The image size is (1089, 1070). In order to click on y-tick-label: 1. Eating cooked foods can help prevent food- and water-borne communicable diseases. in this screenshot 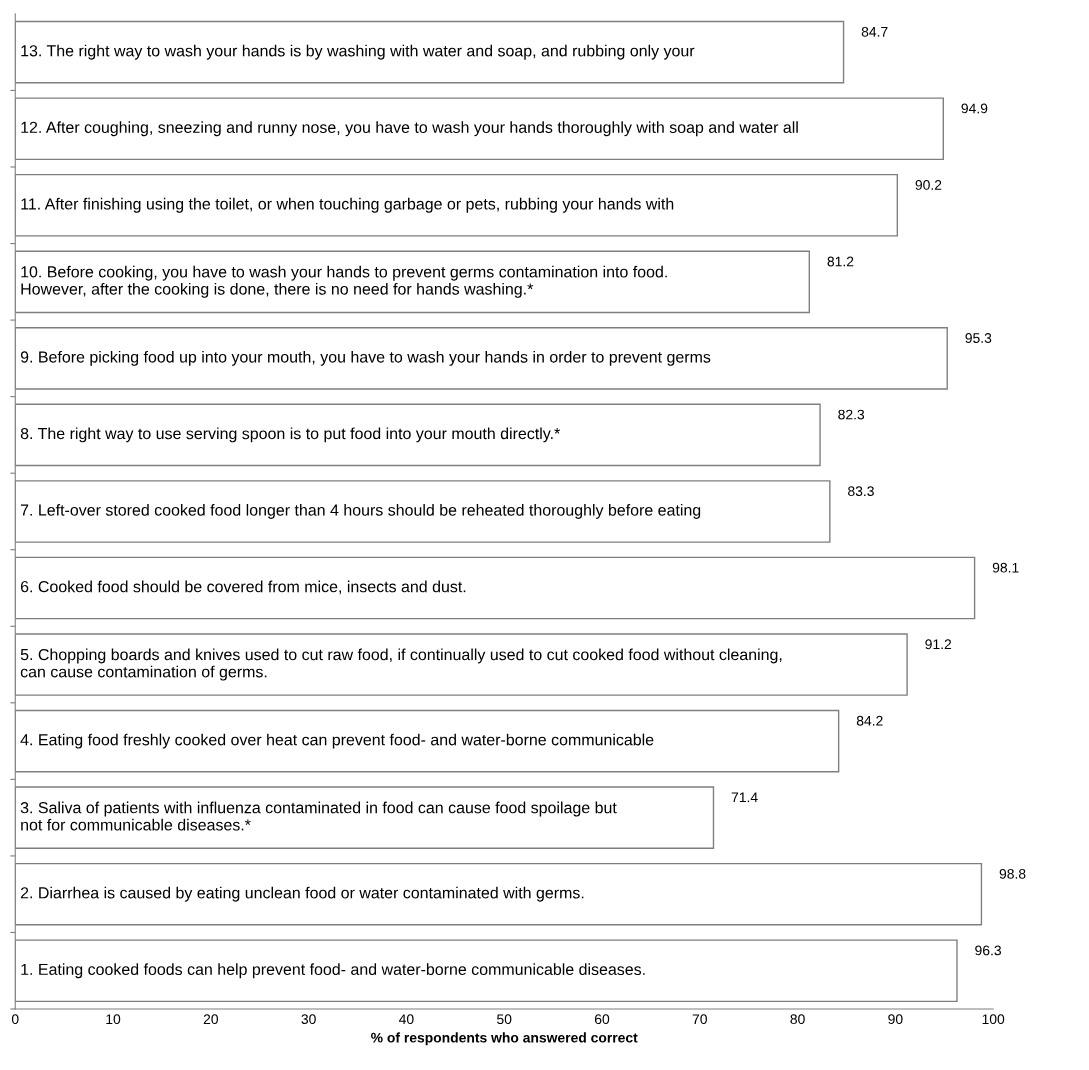, I will do `click(333, 971)`.